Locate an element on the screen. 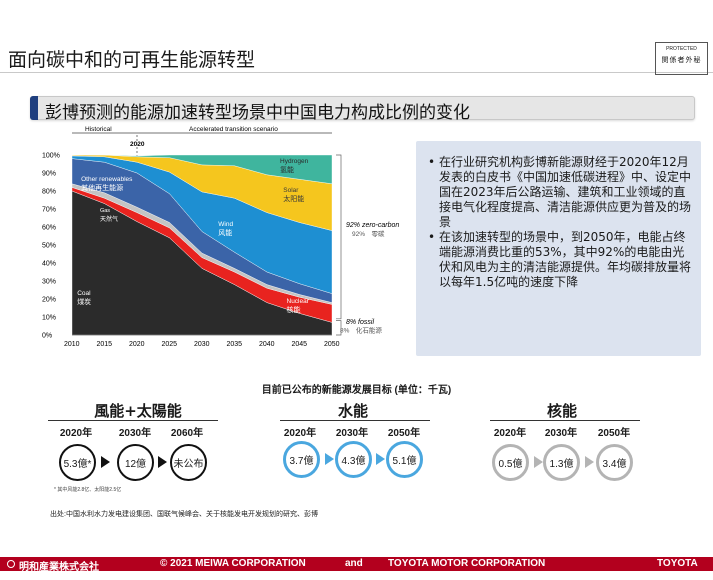  year-label: 2060年 is located at coordinates (187, 433).